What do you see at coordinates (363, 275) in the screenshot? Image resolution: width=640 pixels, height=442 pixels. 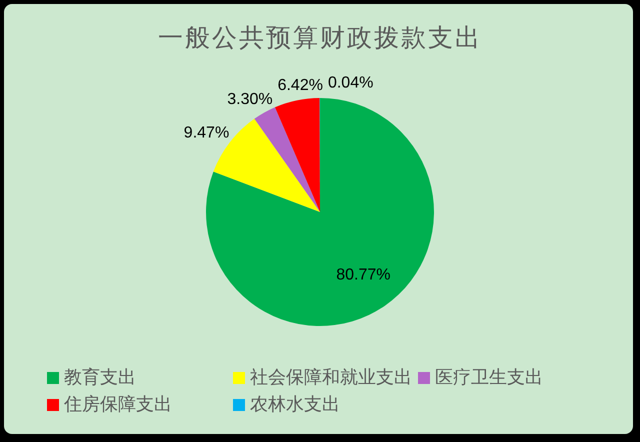 I see `data-label: 80.77%` at bounding box center [363, 275].